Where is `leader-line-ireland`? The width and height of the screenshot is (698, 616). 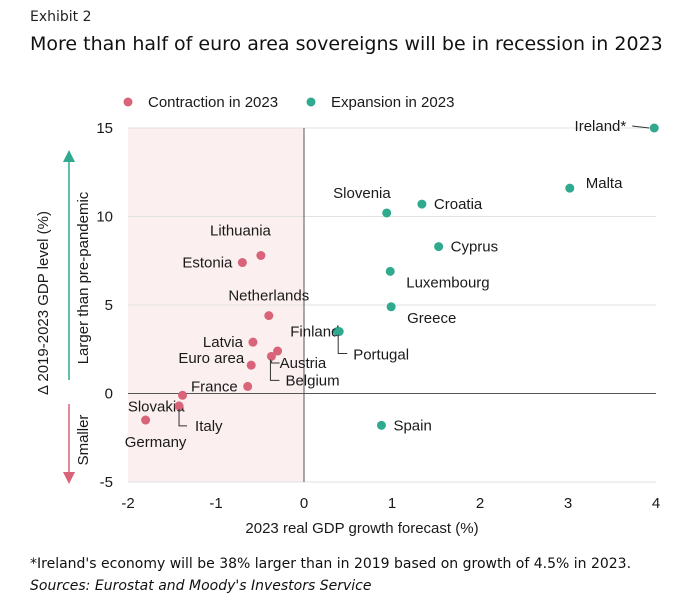
leader-line-ireland is located at coordinates (641, 127).